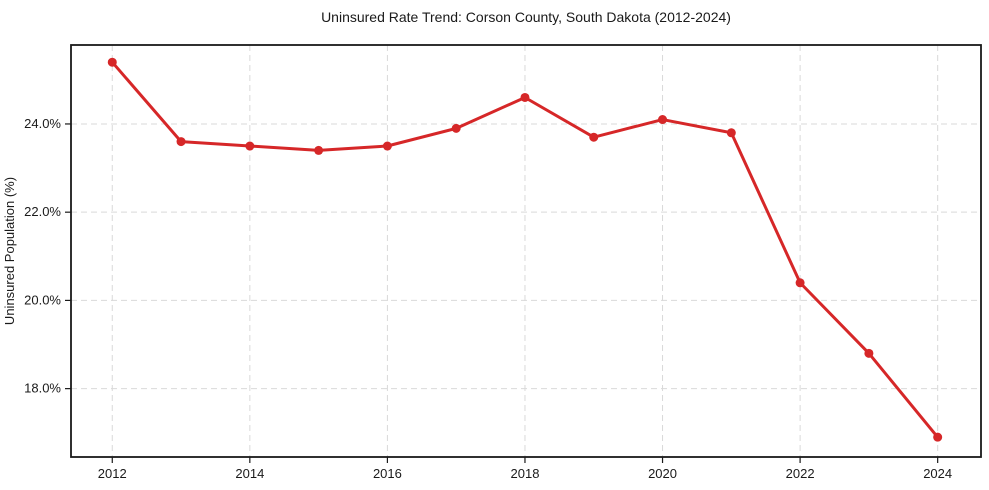 The height and width of the screenshot is (490, 989). Describe the element at coordinates (42, 211) in the screenshot. I see `y-tick-label: 22.0%` at that location.